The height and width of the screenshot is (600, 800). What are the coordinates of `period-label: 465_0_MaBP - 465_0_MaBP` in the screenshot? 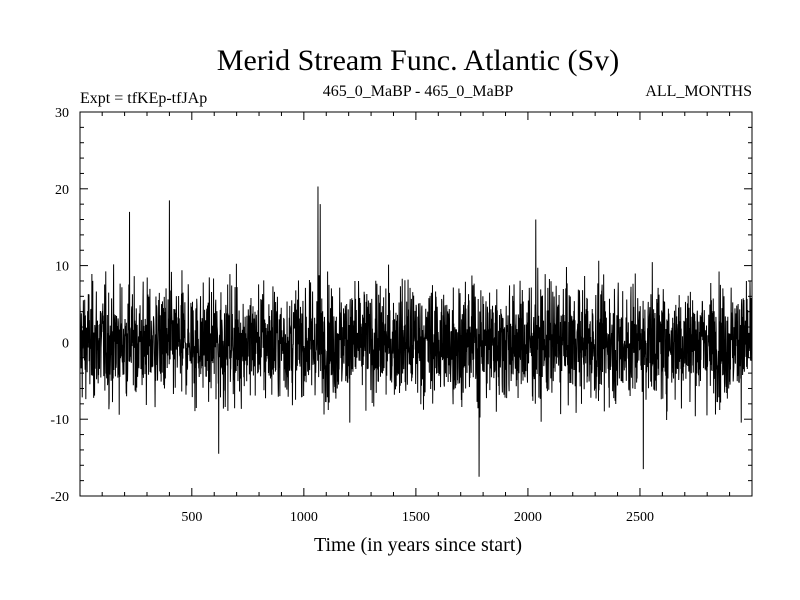 It's located at (418, 91).